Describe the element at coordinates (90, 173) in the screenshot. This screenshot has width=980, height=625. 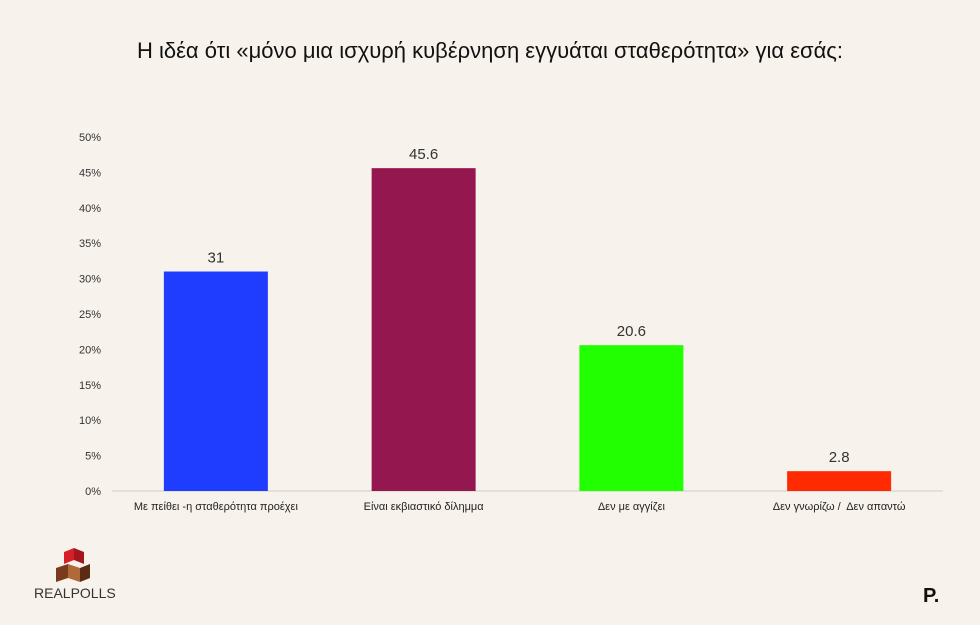
I see `y-tick-label: 45%` at that location.